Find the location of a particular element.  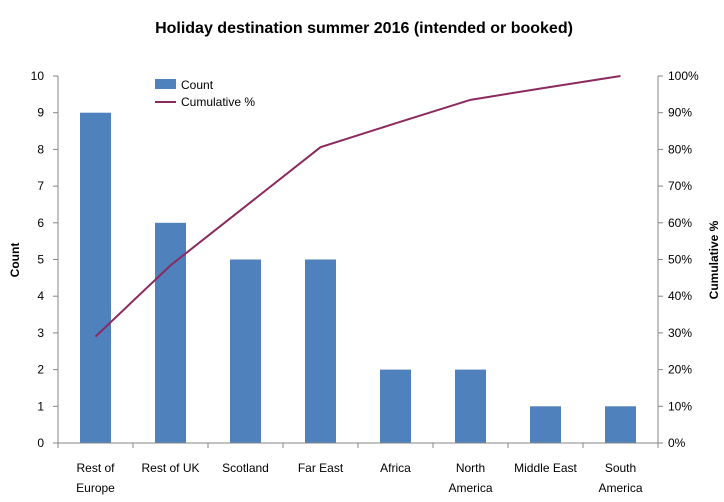

y2-tick-label: 90% is located at coordinates (680, 113).